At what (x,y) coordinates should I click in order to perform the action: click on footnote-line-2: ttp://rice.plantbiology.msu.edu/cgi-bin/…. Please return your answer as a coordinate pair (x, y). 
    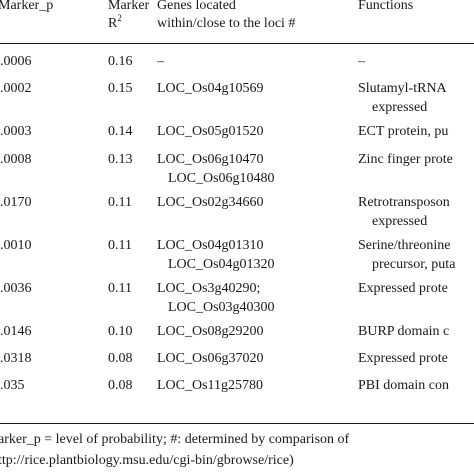
    Looking at the image, I should click on (147, 460).